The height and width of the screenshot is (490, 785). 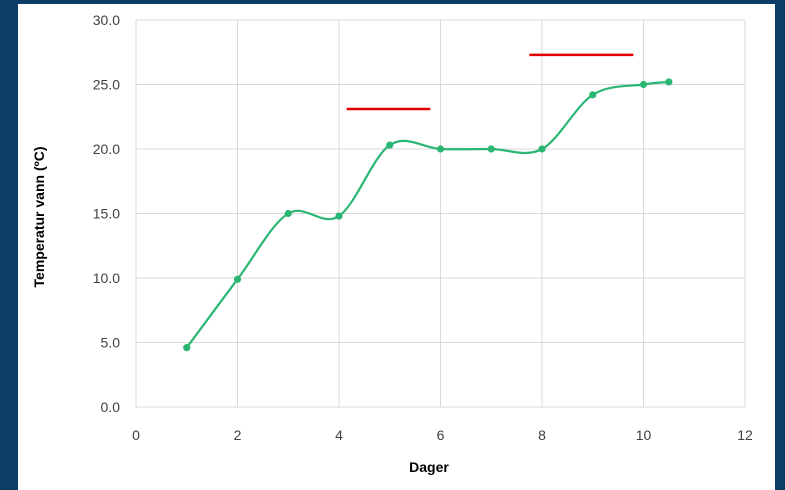 What do you see at coordinates (542, 435) in the screenshot?
I see `x-tick-label: 8` at bounding box center [542, 435].